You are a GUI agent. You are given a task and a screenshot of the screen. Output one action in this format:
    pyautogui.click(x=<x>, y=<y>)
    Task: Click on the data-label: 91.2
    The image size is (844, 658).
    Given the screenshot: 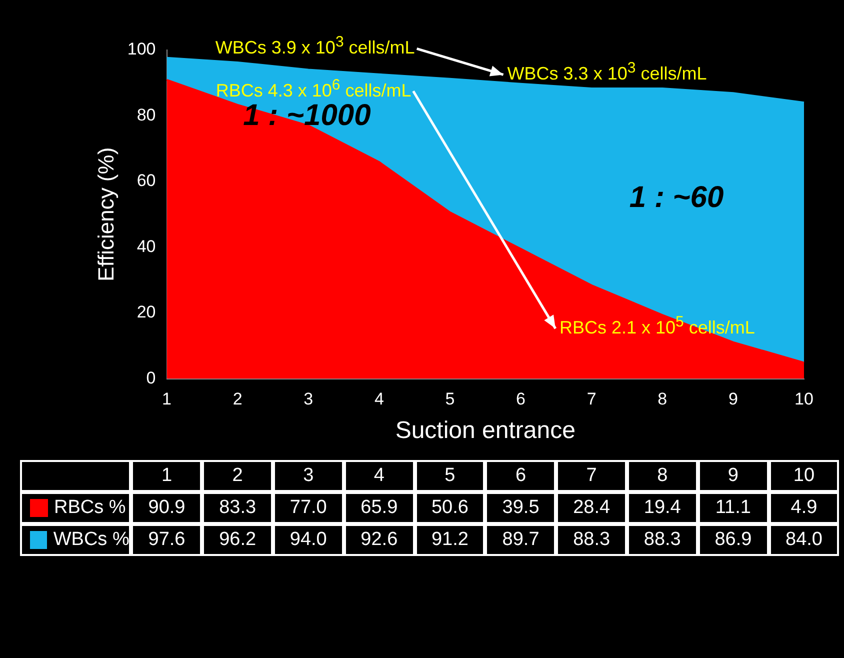 What is the action you would take?
    pyautogui.click(x=450, y=540)
    